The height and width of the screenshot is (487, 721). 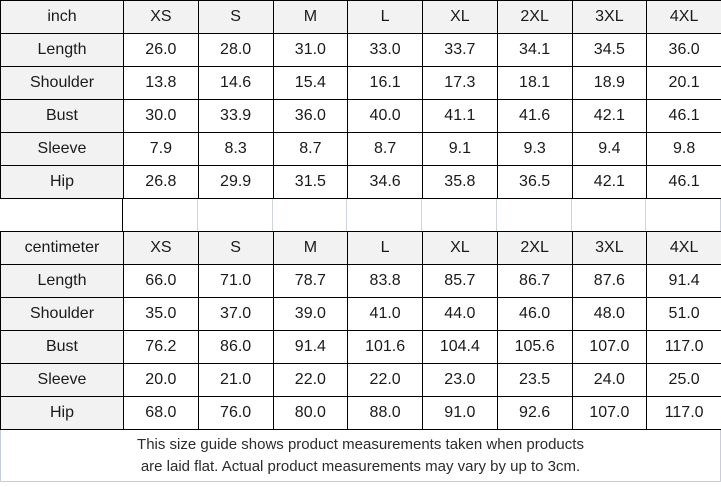 What do you see at coordinates (460, 83) in the screenshot?
I see `value-cell: 17.3` at bounding box center [460, 83].